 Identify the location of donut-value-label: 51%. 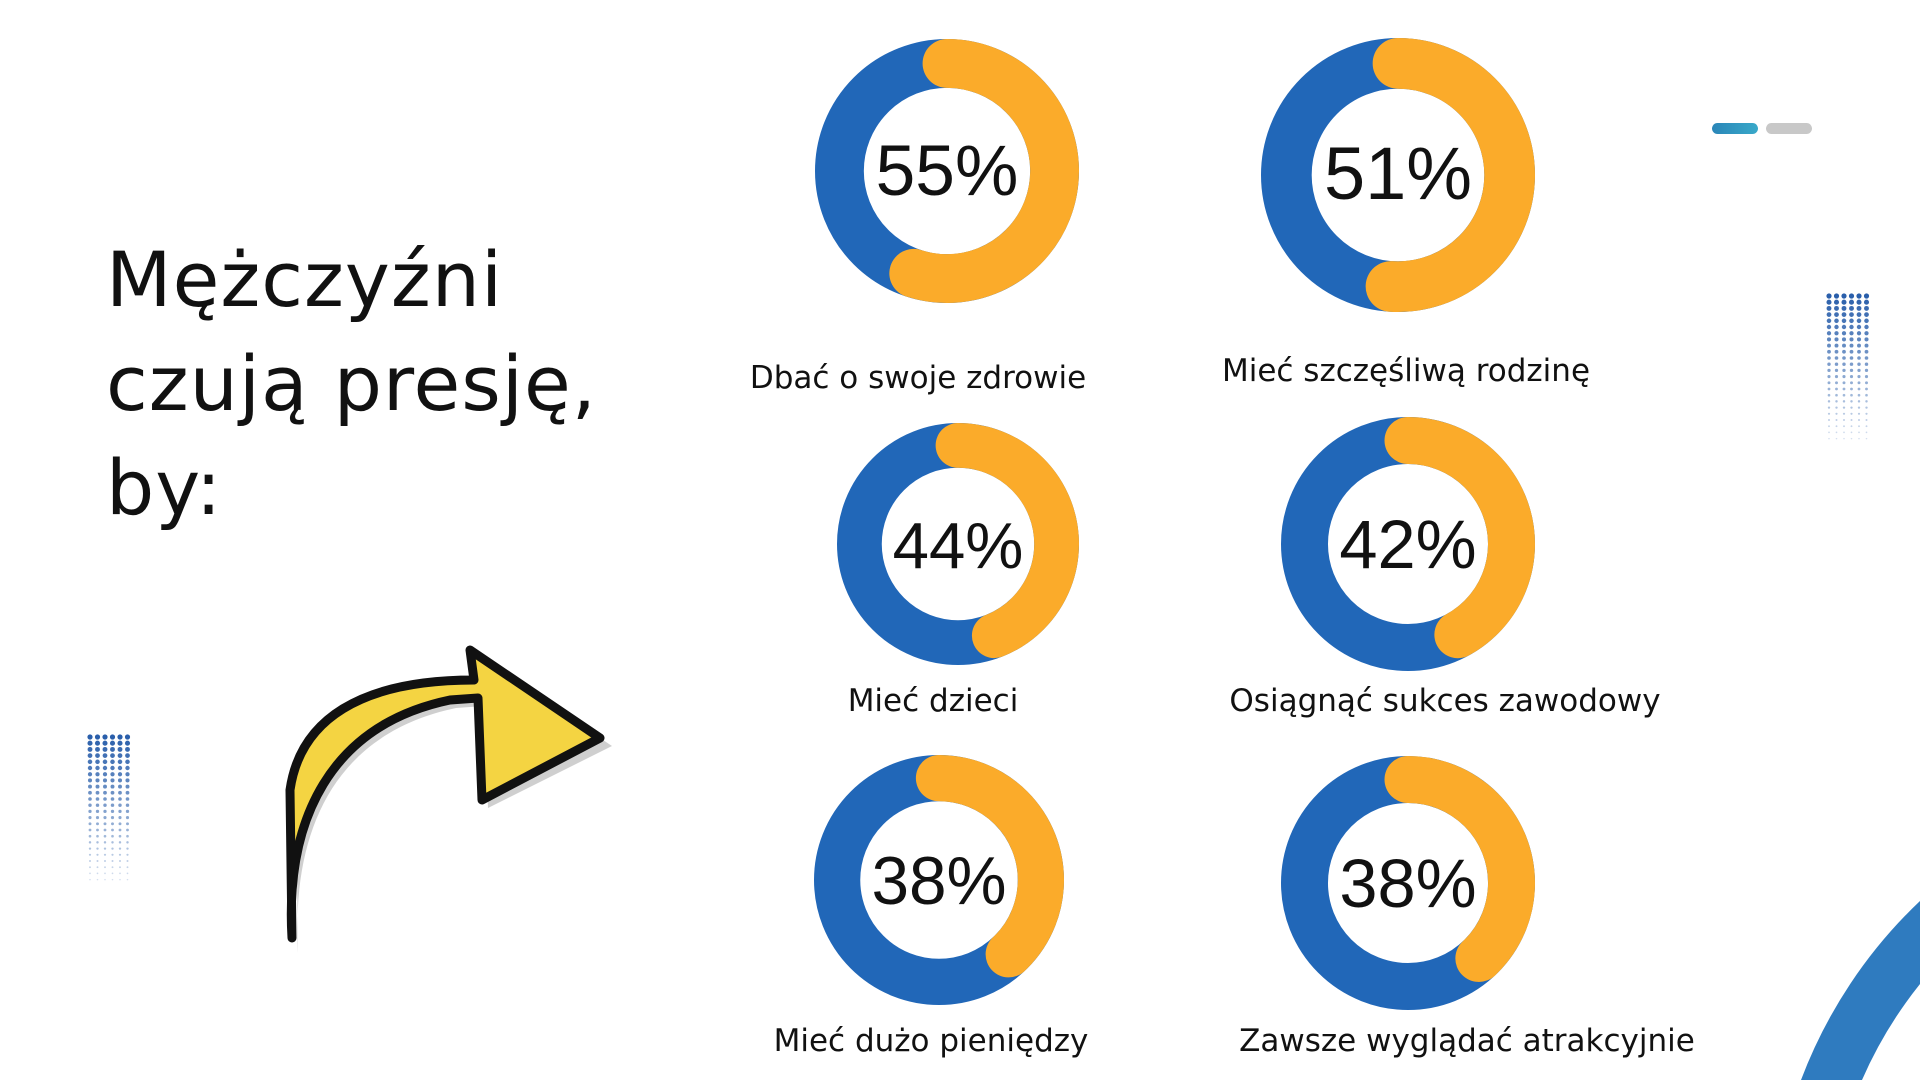
(1398, 173).